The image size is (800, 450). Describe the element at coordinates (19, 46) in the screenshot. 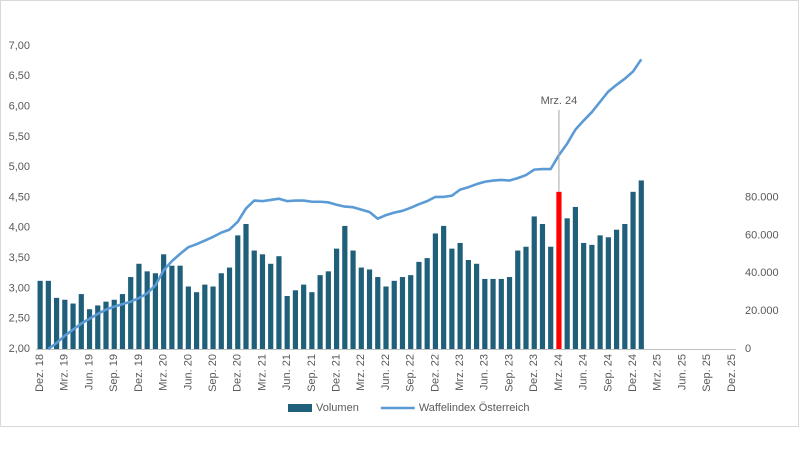

I see `y-tick-label: 7,00` at that location.